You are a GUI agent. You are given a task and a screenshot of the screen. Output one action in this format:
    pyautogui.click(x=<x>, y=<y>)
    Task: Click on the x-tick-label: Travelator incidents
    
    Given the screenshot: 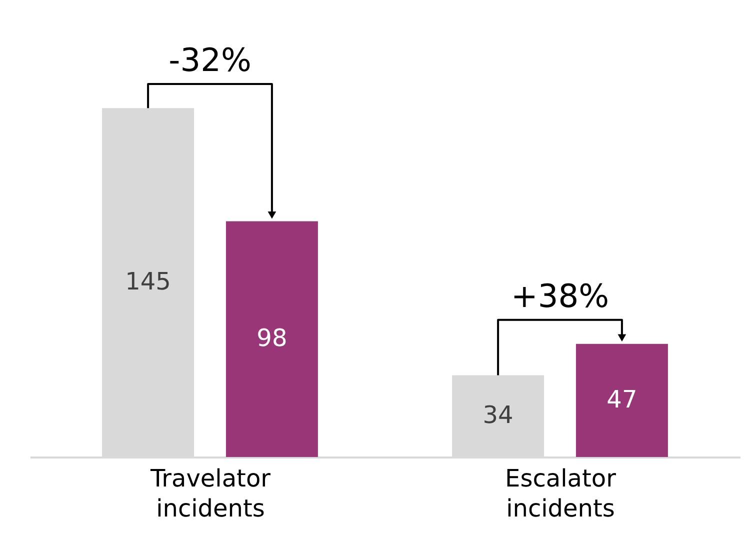 What is the action you would take?
    pyautogui.click(x=210, y=493)
    